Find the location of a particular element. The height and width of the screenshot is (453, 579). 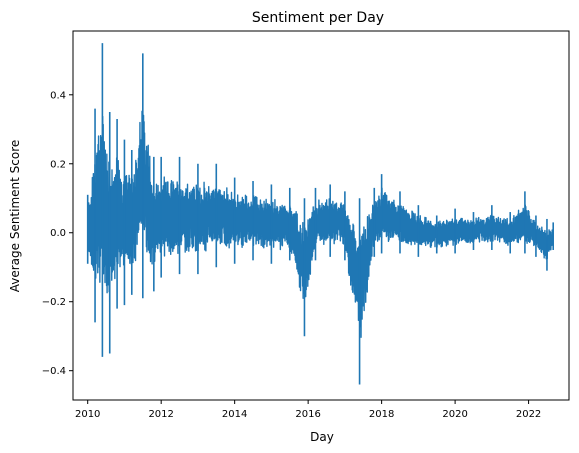

x-tick-label: 2022 is located at coordinates (528, 414).